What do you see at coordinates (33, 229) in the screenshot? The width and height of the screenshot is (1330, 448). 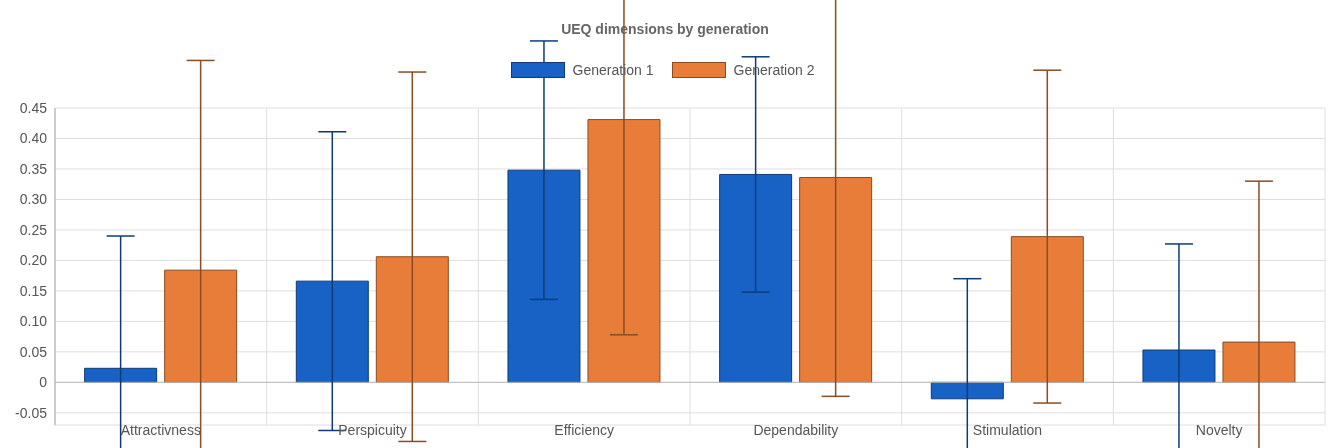 I see `y-tick-label: 0.25` at bounding box center [33, 229].